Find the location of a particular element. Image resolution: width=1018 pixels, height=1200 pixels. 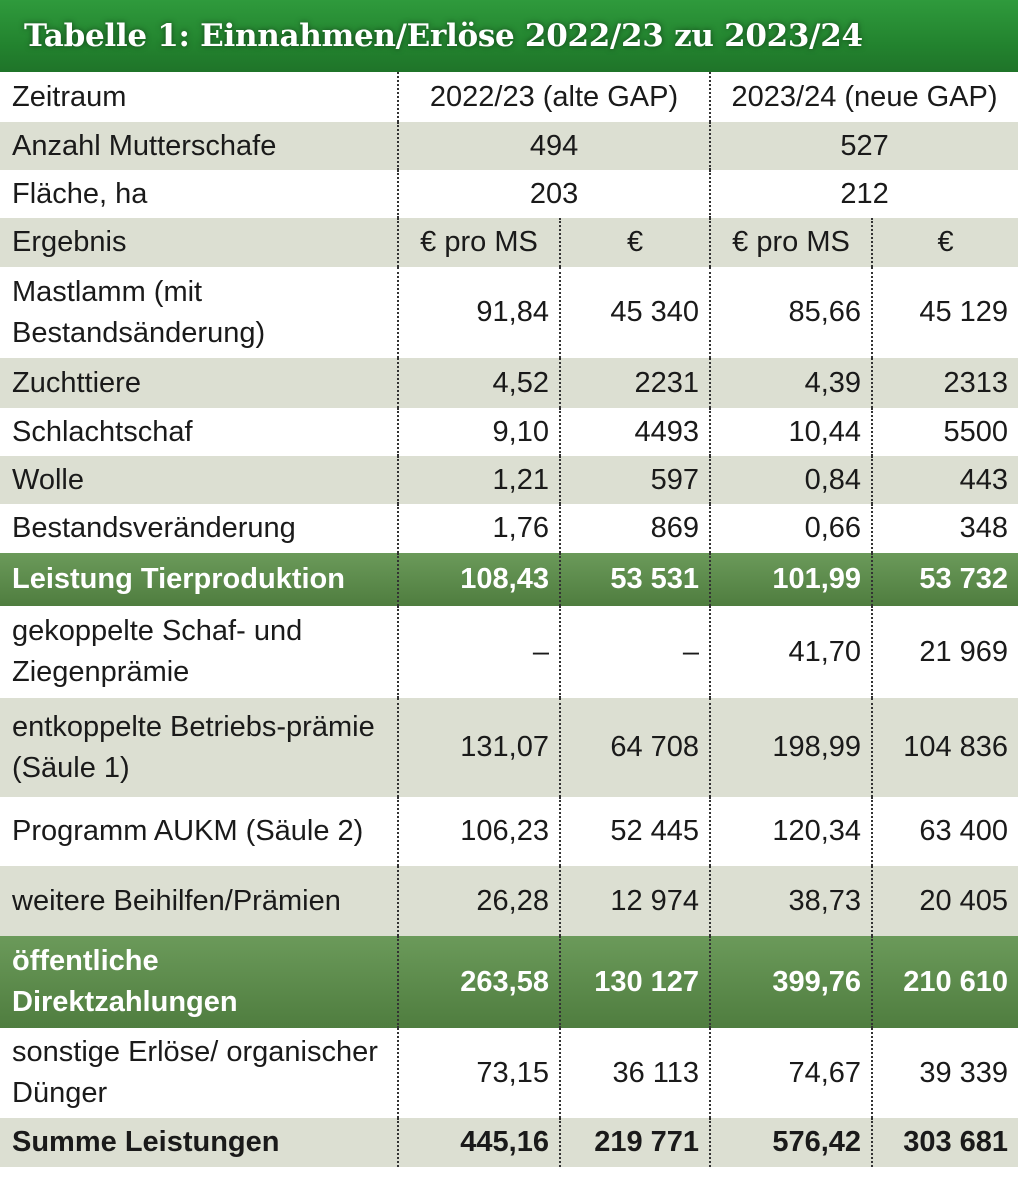

value-cell: 4,39 is located at coordinates (791, 383).